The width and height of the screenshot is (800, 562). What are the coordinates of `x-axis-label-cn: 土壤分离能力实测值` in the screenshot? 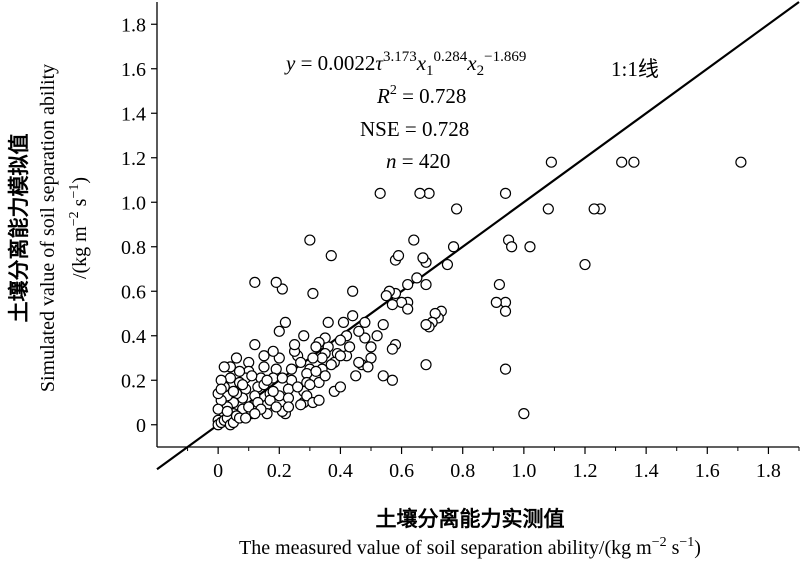 It's located at (470, 519).